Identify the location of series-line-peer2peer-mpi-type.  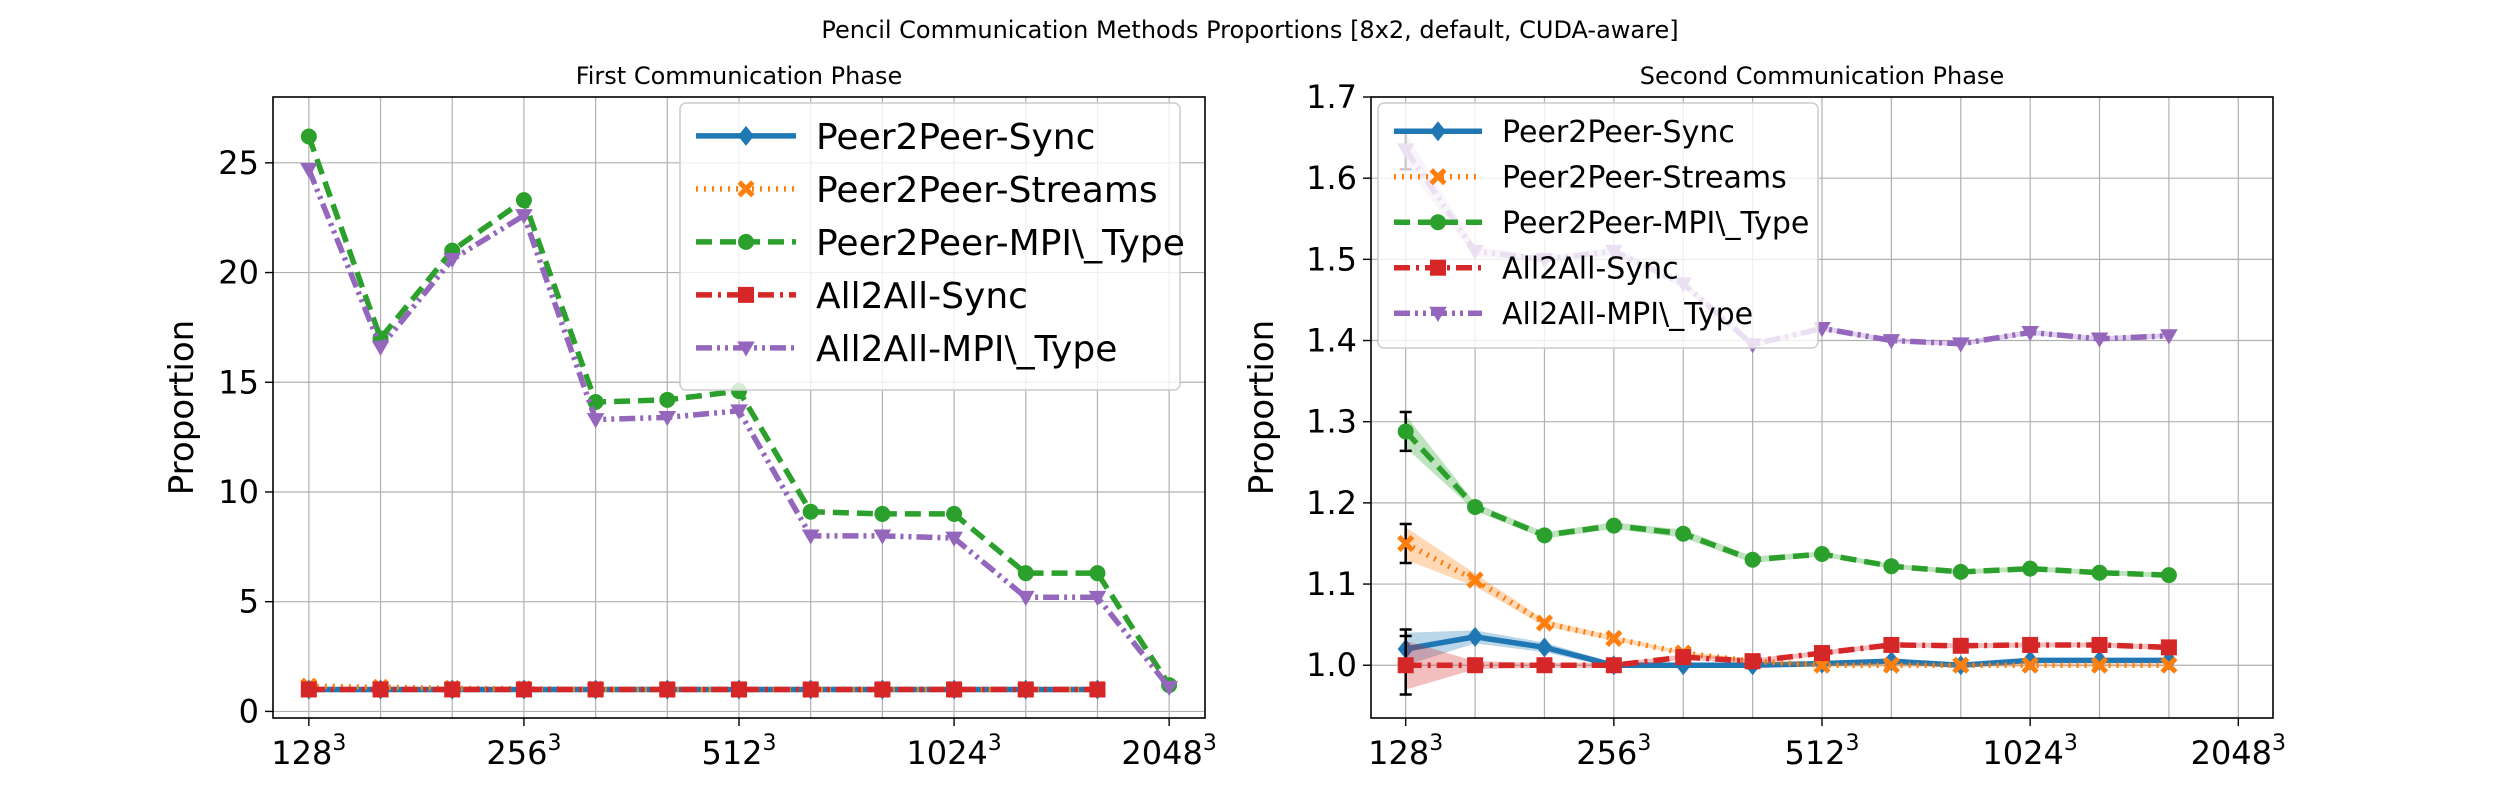
(1786, 503).